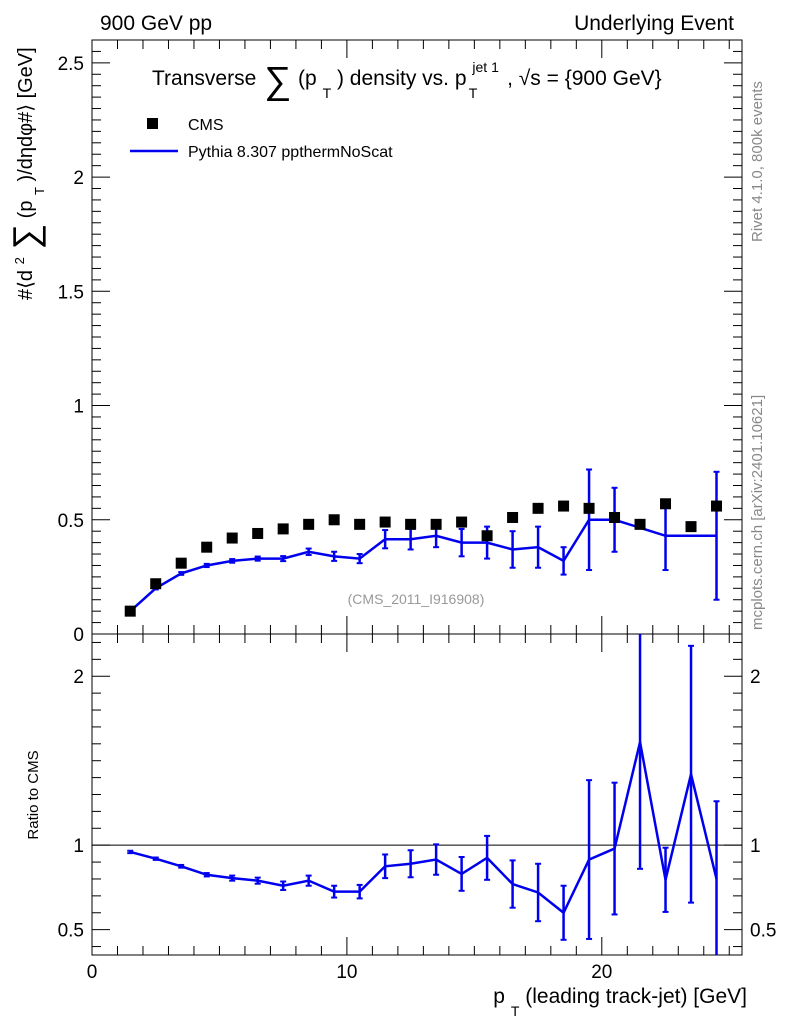  I want to click on main-y-tick-label: 1, so click(78, 407).